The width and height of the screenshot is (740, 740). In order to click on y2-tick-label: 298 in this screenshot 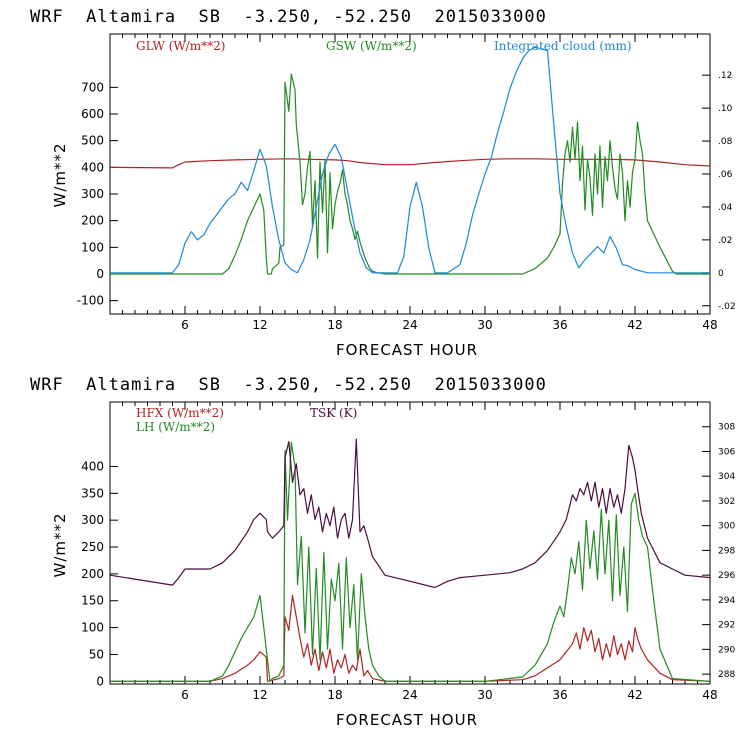, I will do `click(726, 551)`.